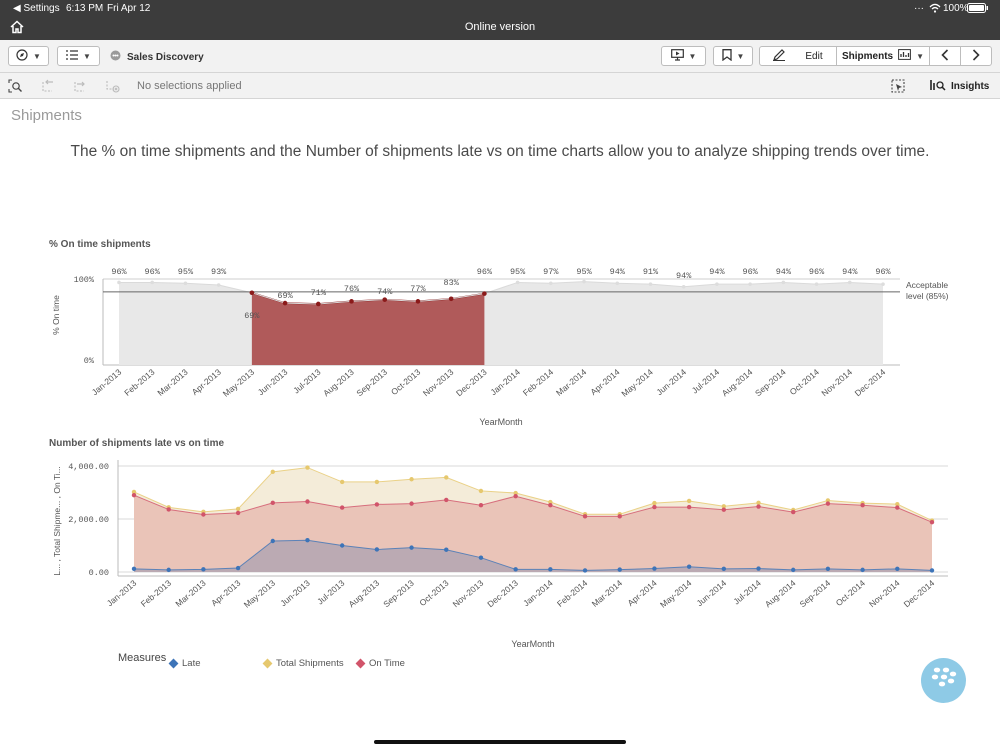  Describe the element at coordinates (815, 594) in the screenshot. I see `x-tick-label: Sep-2014` at that location.